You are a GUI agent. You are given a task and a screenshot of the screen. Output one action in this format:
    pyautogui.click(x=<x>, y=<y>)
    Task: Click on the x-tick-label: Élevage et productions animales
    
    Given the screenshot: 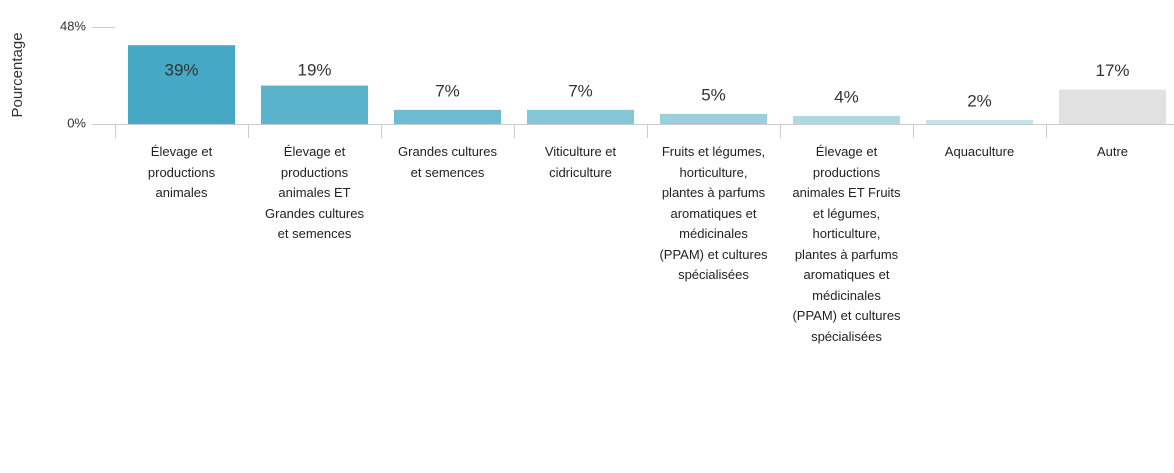 What is the action you would take?
    pyautogui.click(x=181, y=172)
    